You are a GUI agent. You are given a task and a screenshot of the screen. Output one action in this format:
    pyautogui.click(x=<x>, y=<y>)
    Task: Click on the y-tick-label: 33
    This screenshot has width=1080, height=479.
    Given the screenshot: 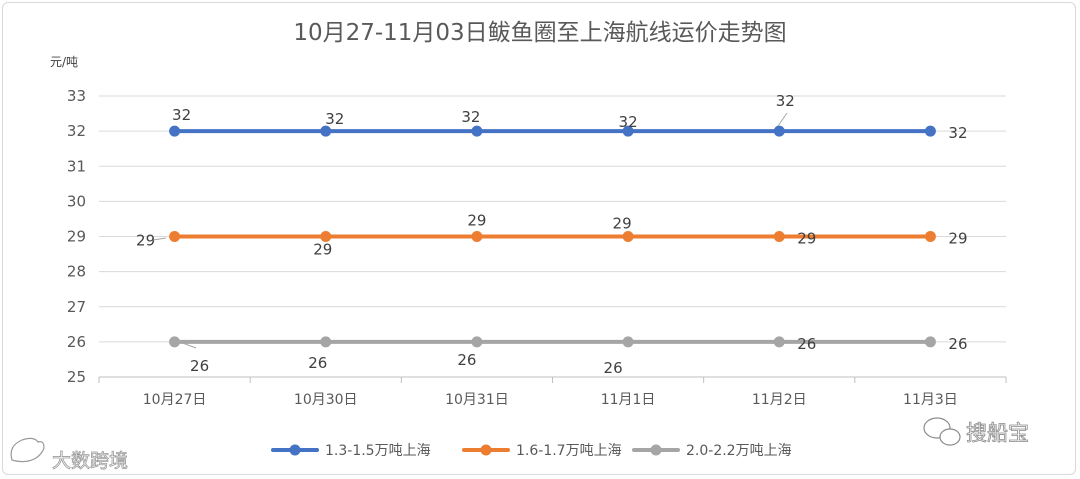 What is the action you would take?
    pyautogui.click(x=76, y=96)
    